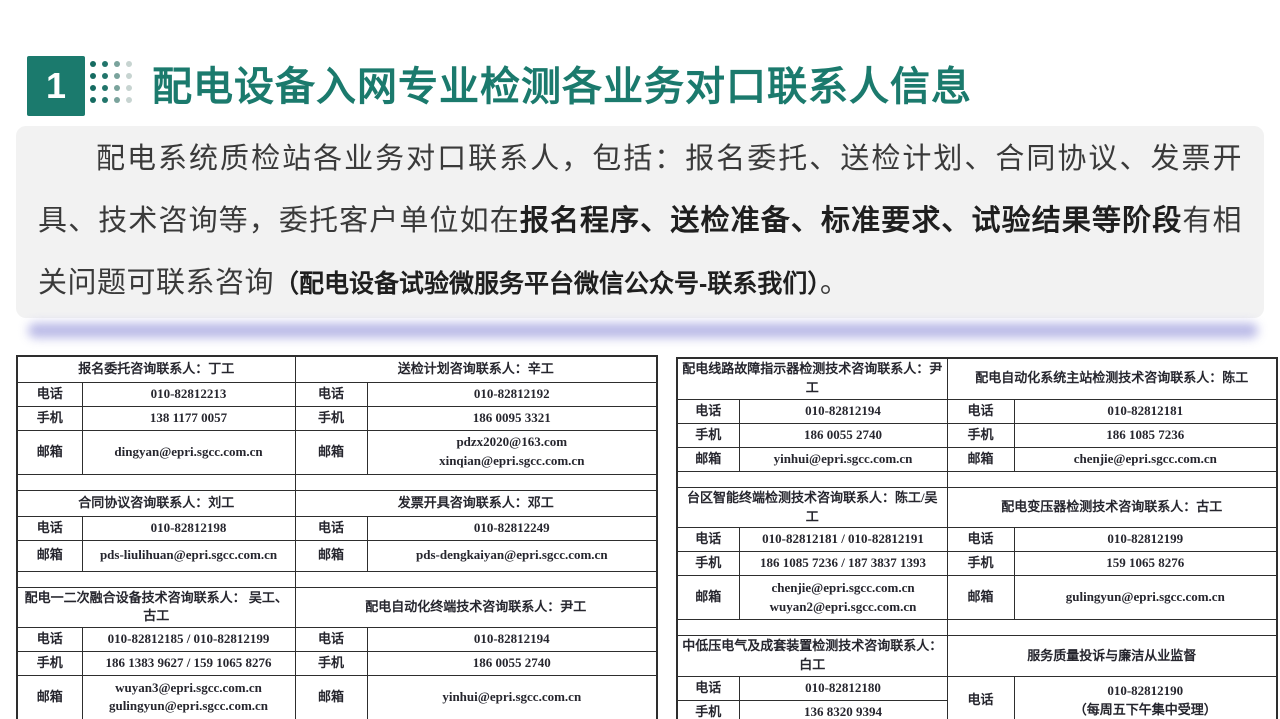 The image size is (1280, 719). Describe the element at coordinates (843, 540) in the screenshot. I see `field-value: 010-82812181 / 010-82812191` at that location.